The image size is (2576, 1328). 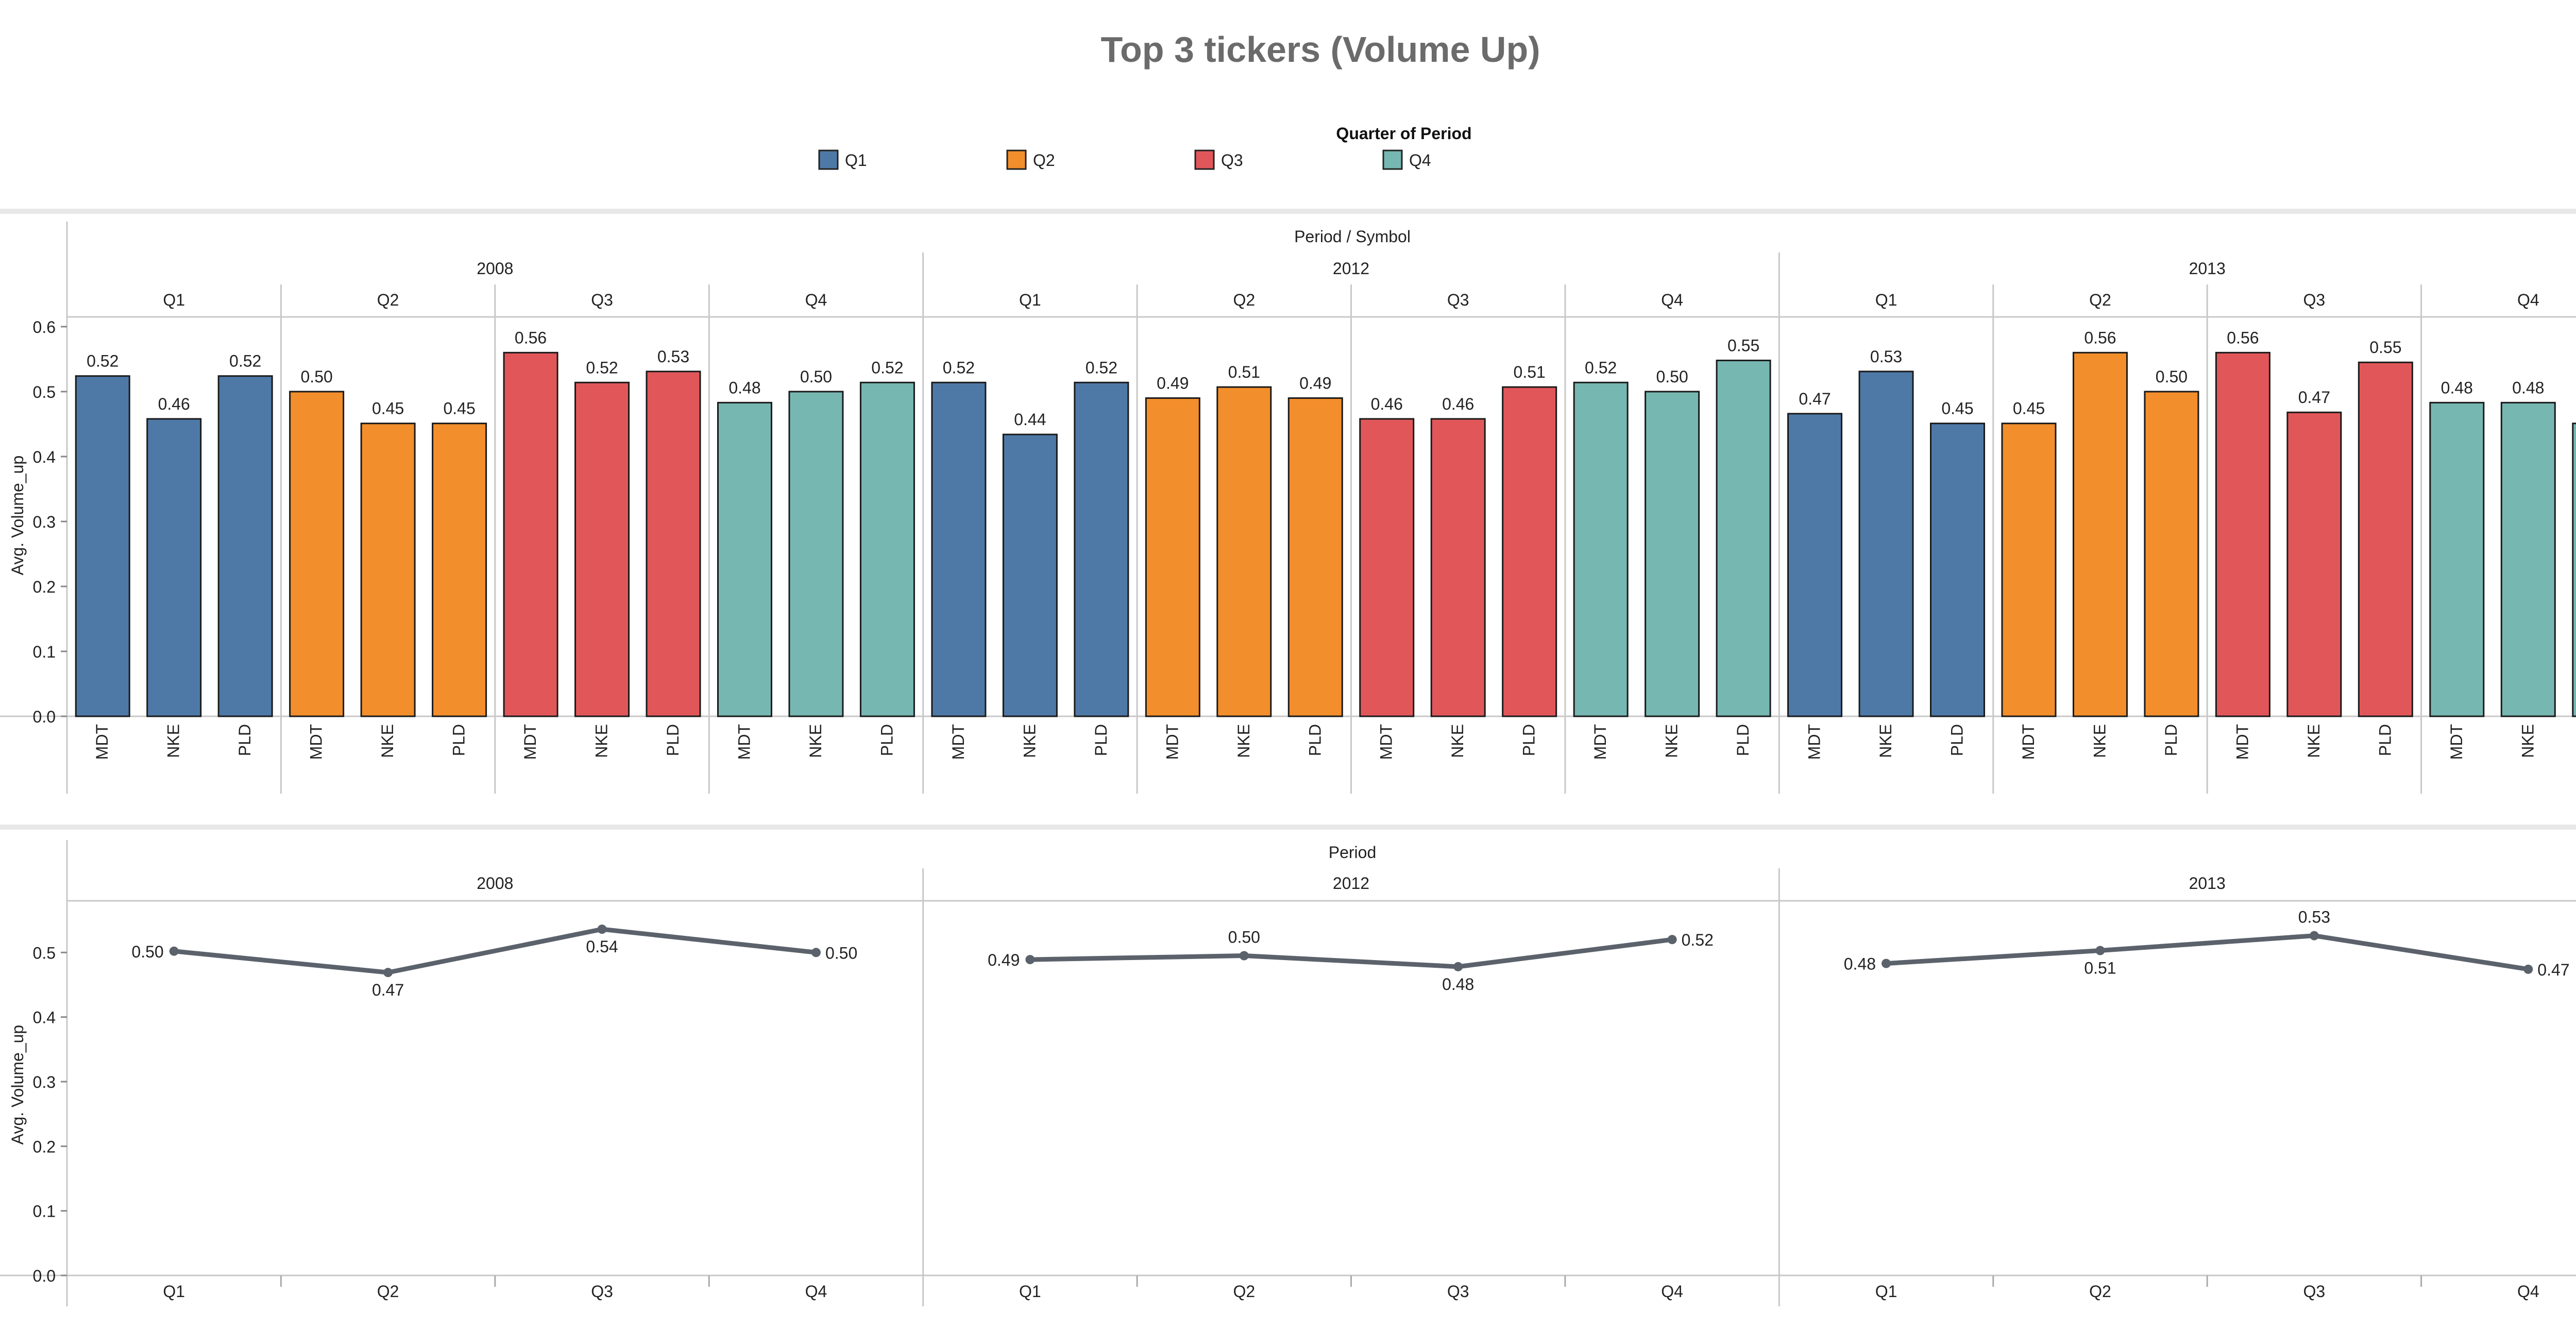 I want to click on line-x-tick-label: Q2, so click(x=1244, y=1291).